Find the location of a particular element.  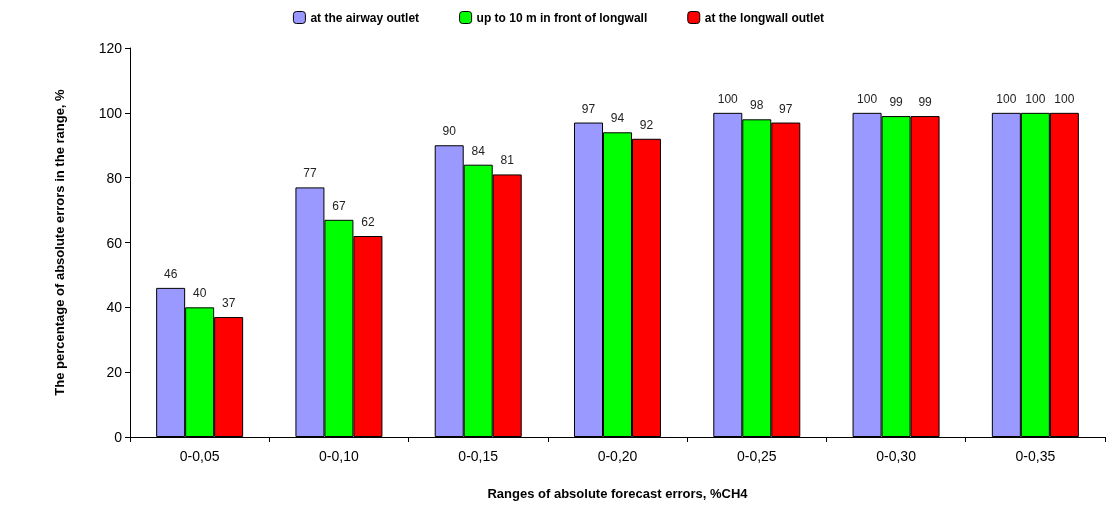

y-axis-title: The percentage of absolute errors in the range, % is located at coordinates (59, 242).